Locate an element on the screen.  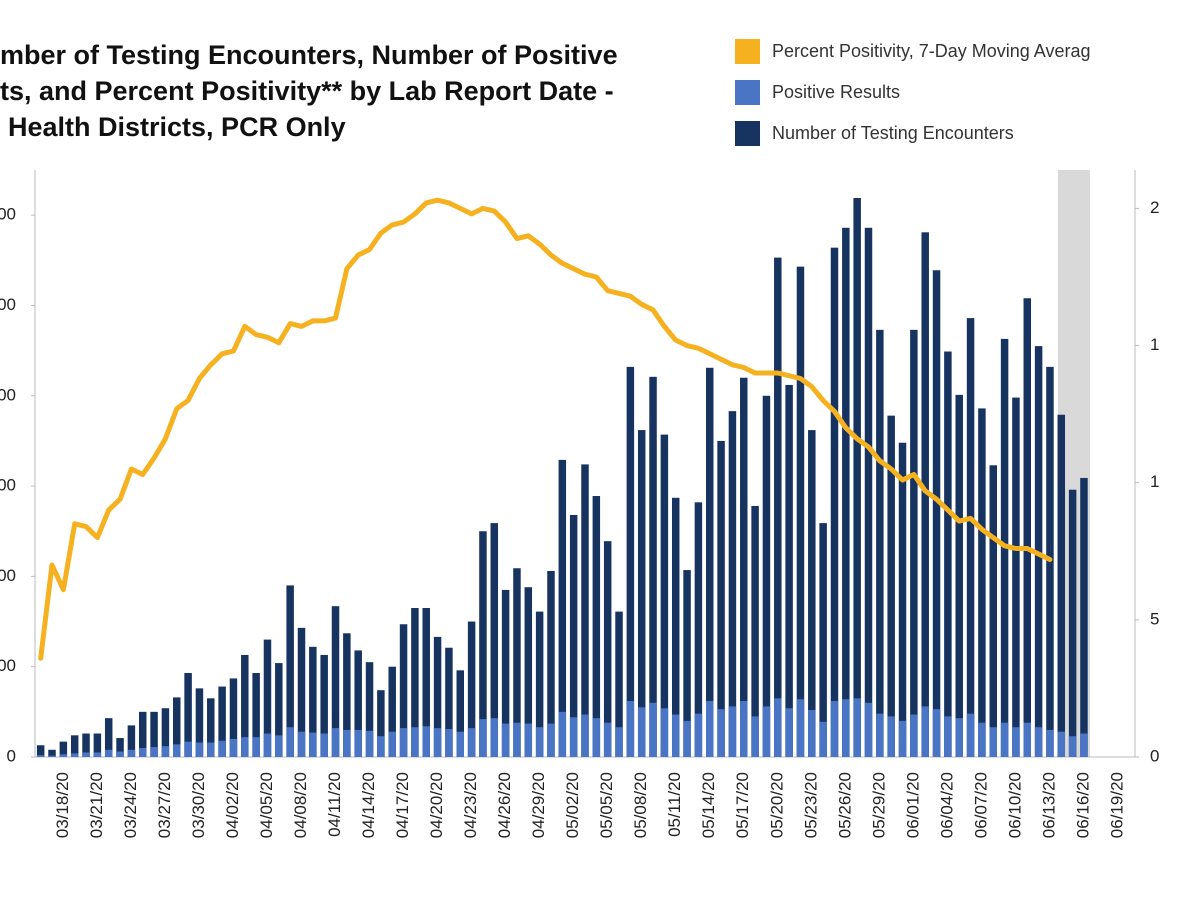
legend-label: Number of Testing Encounters is located at coordinates (893, 133).